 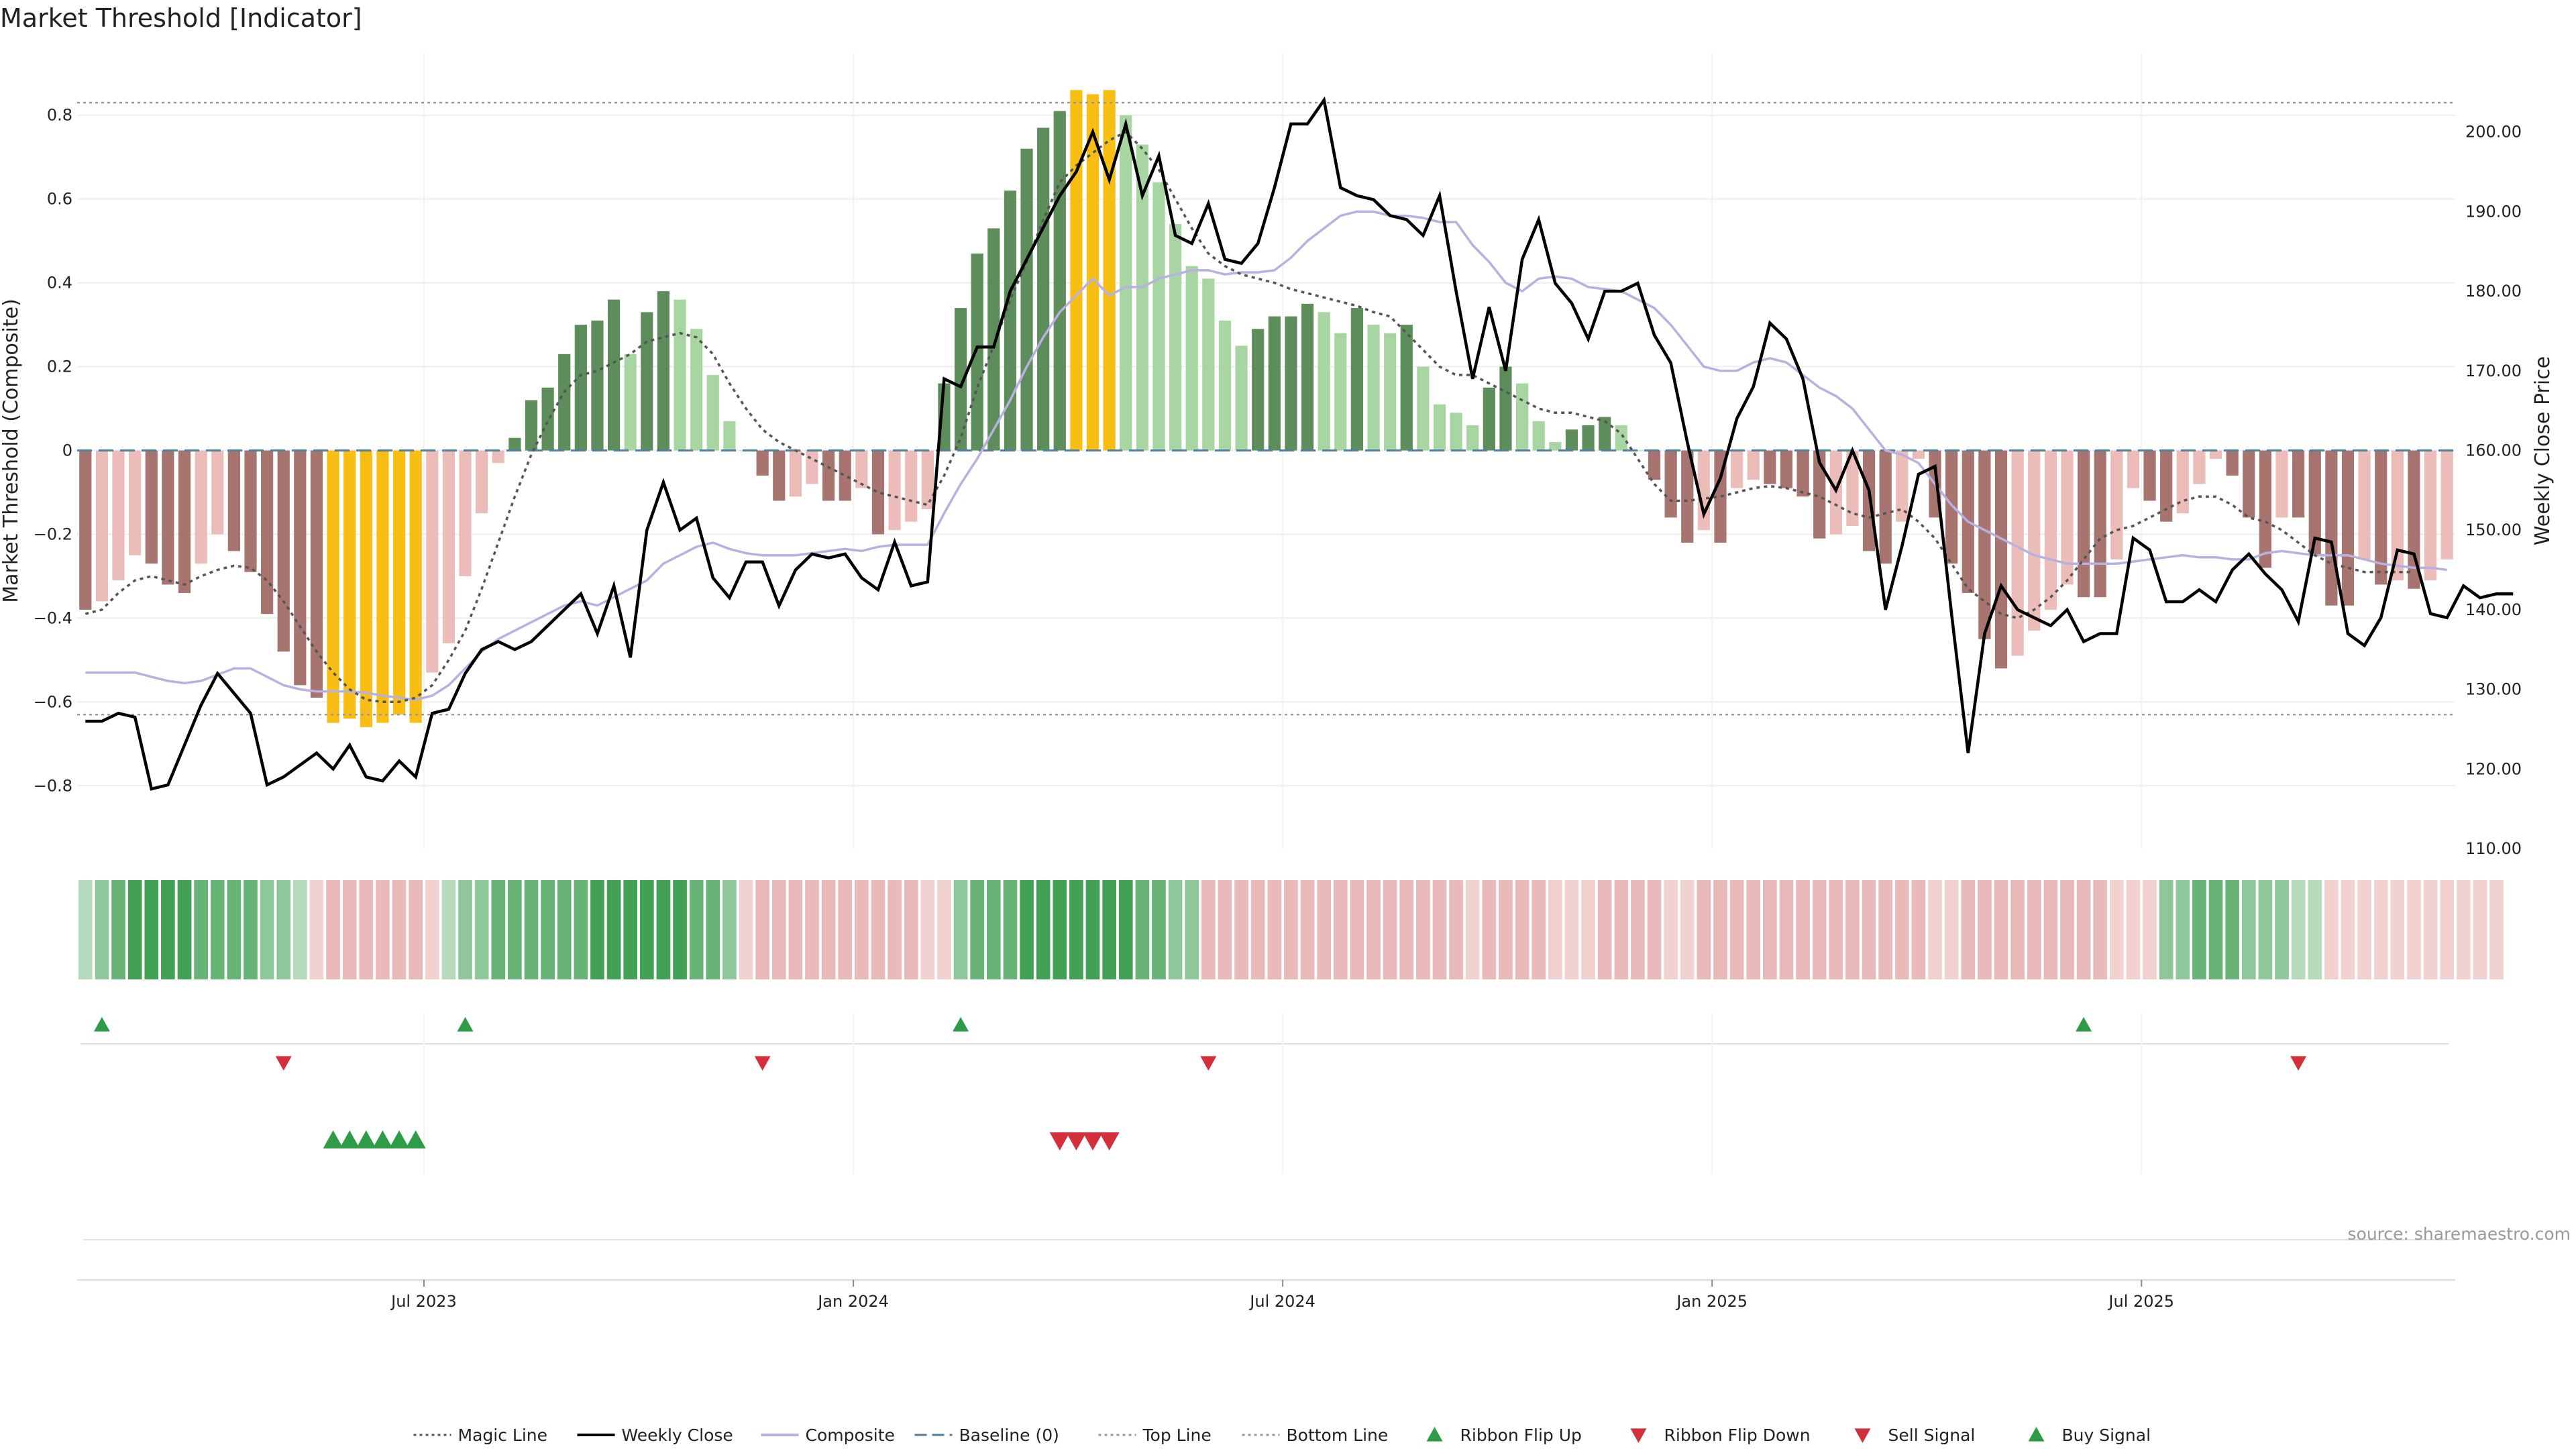 What do you see at coordinates (181, 18) in the screenshot?
I see `chart-title: Market Threshold [Indicator]` at bounding box center [181, 18].